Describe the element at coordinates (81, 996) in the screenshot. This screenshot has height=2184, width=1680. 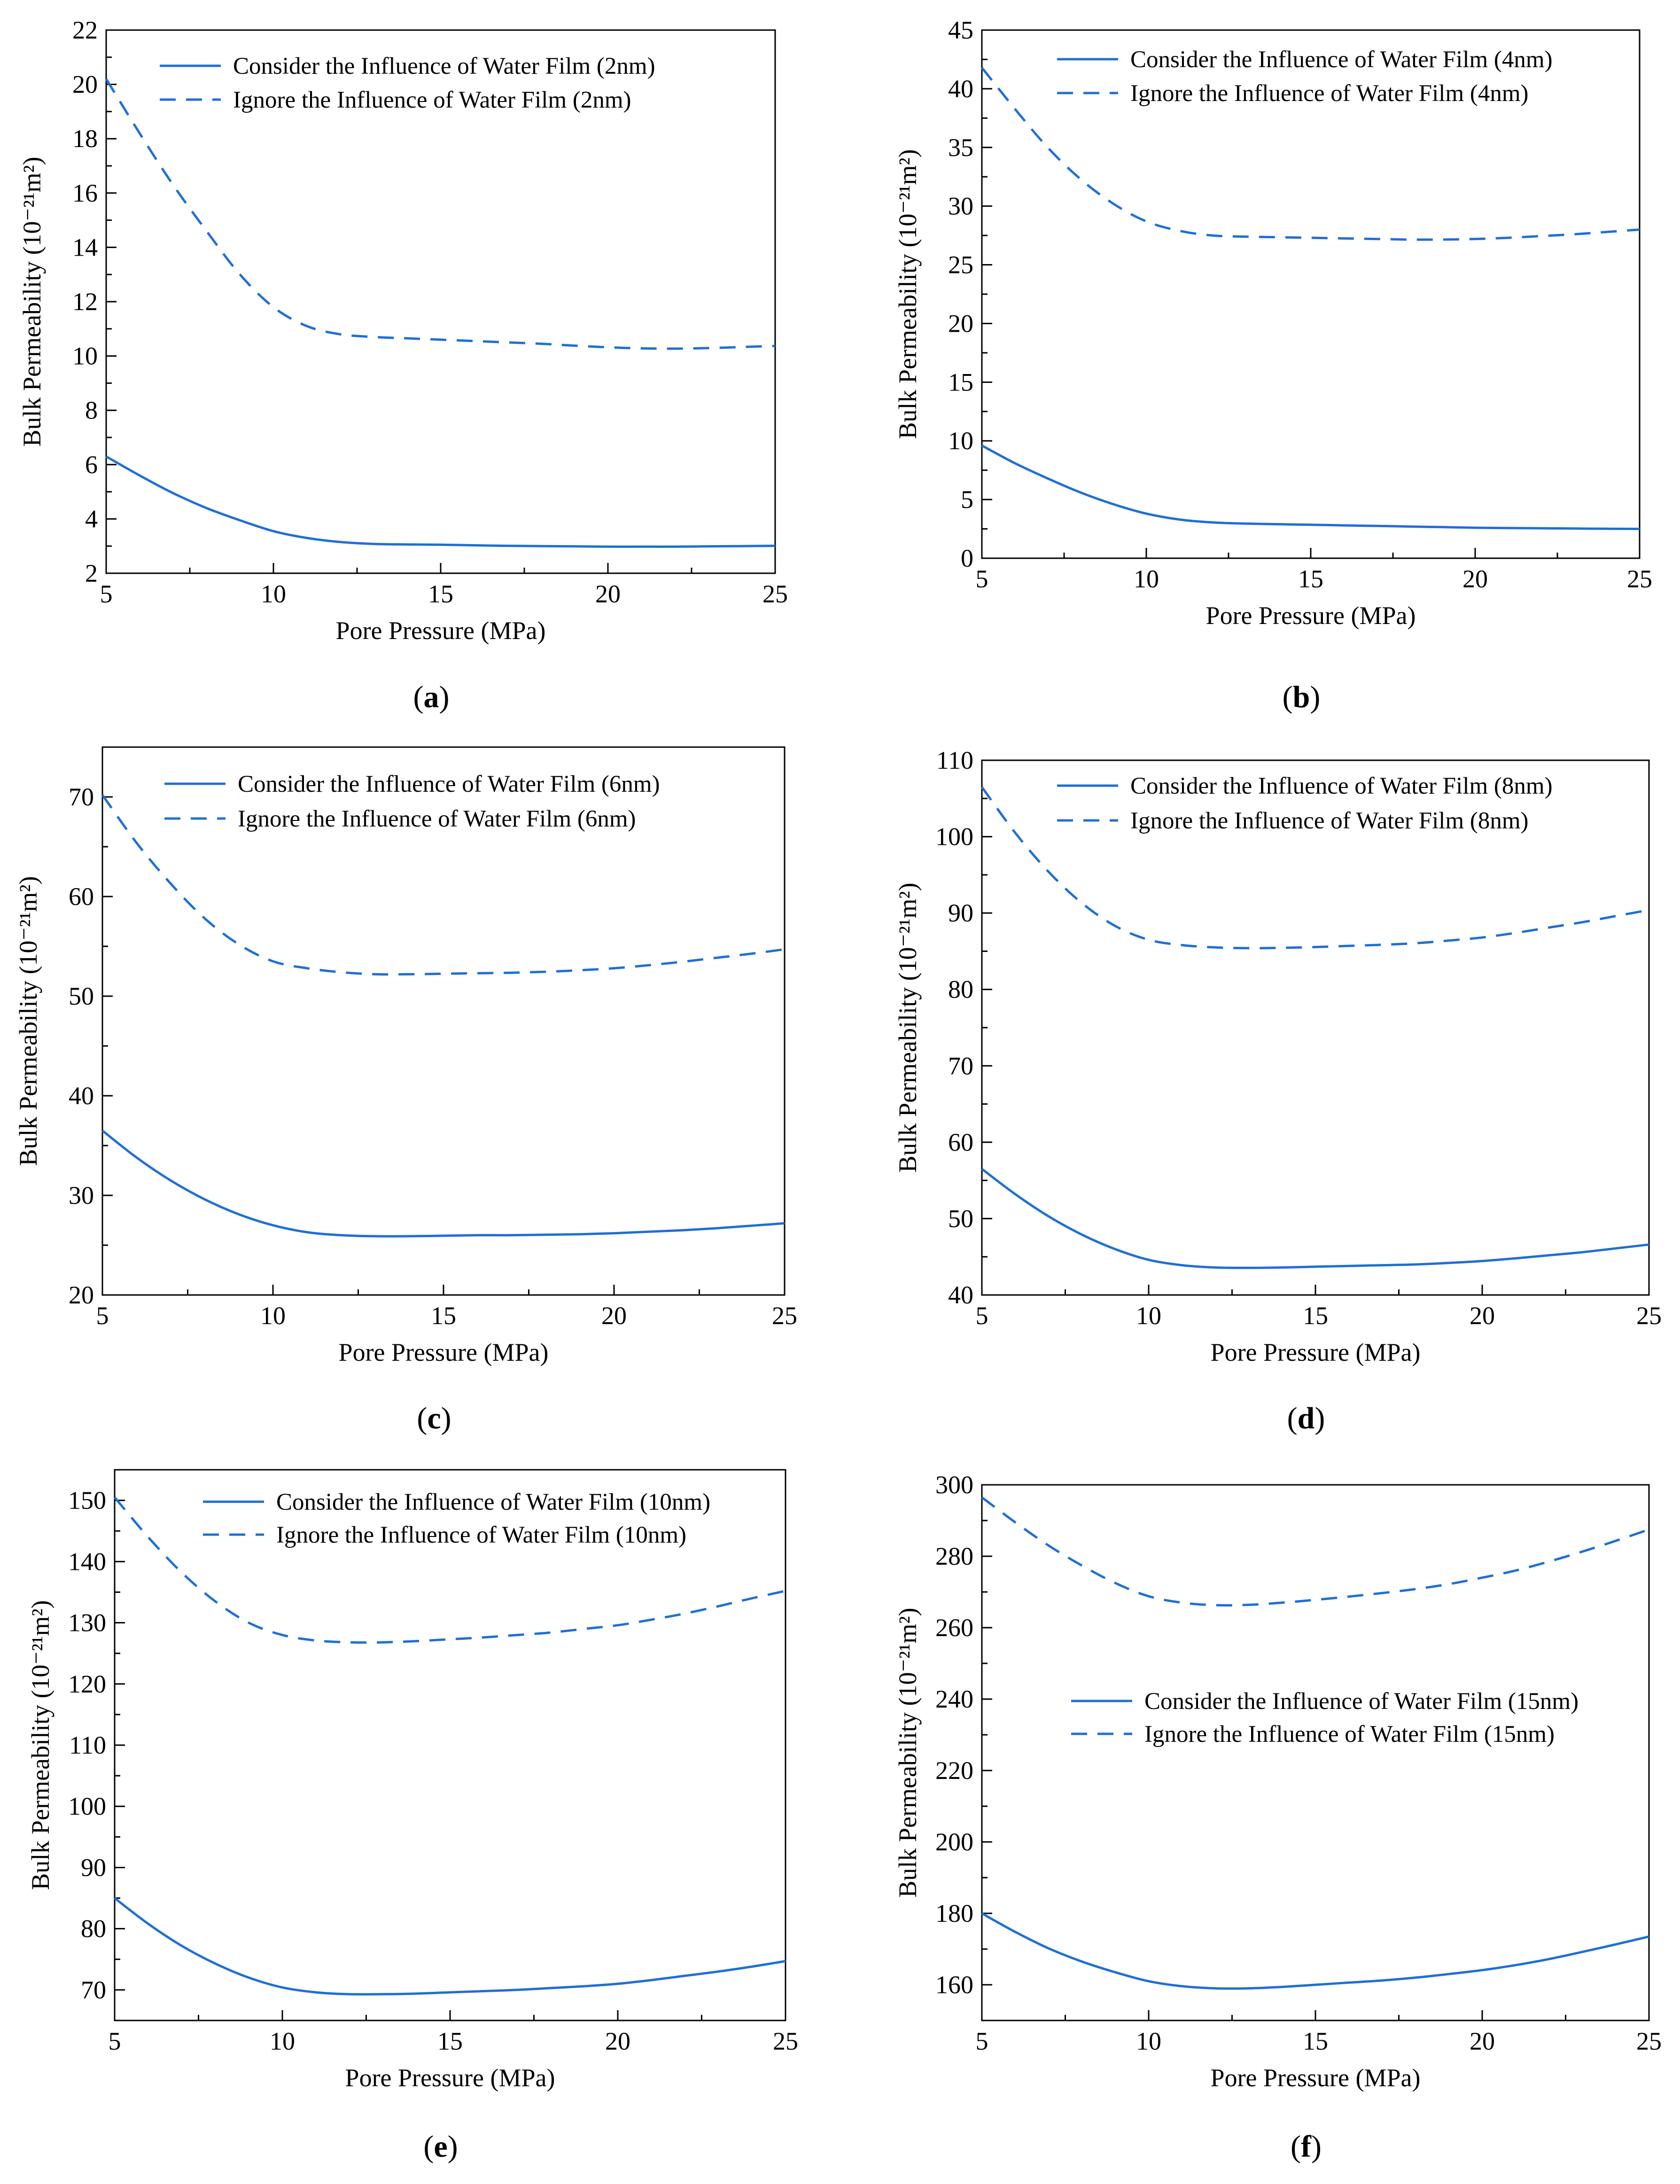
I see `y-tick-label: 50` at that location.